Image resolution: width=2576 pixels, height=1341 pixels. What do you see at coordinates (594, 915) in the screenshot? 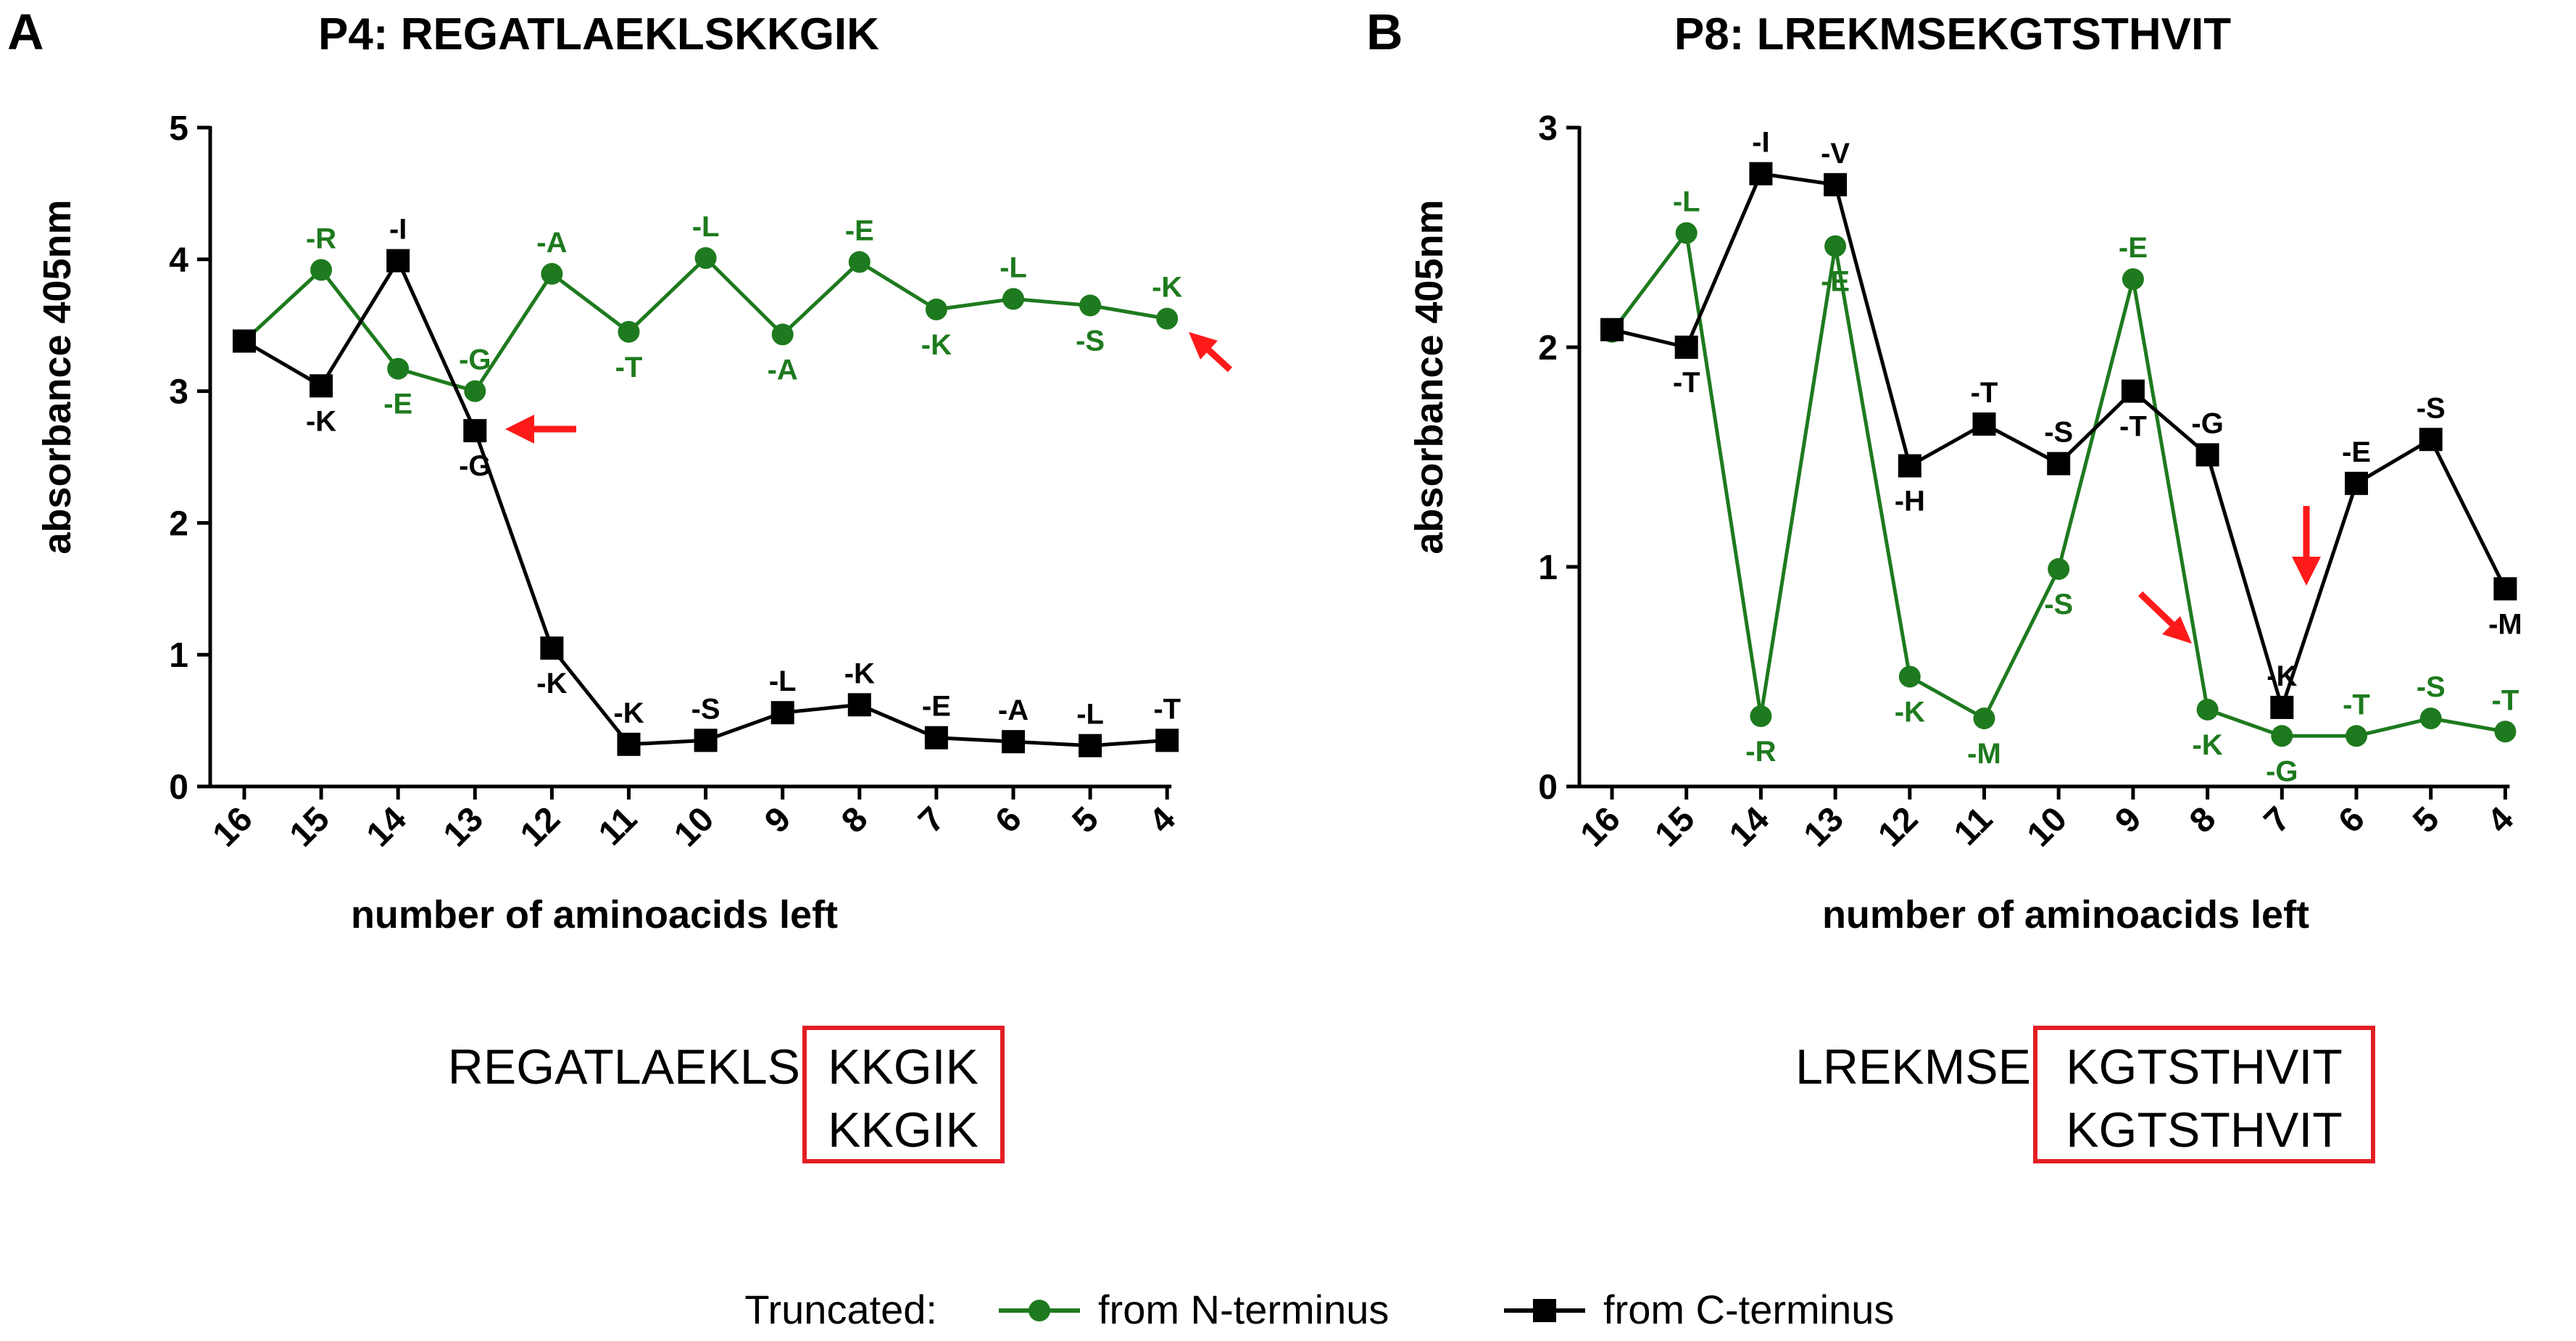
I see `panel-a-x-axis-title: number of aminoacids left` at bounding box center [594, 915].